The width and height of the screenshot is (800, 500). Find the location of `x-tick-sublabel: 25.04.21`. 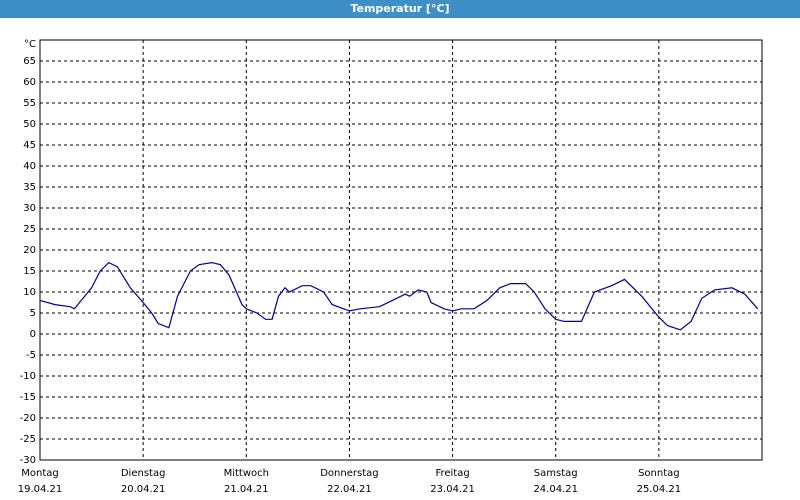

x-tick-sublabel: 25.04.21 is located at coordinates (659, 489).